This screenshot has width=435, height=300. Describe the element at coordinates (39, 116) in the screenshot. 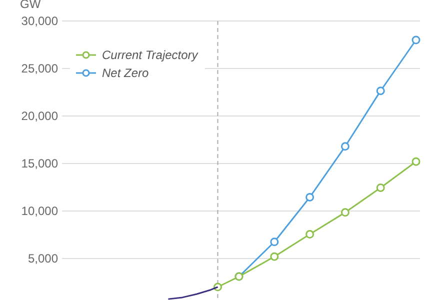

I see `y-tick-label: 20,000` at that location.